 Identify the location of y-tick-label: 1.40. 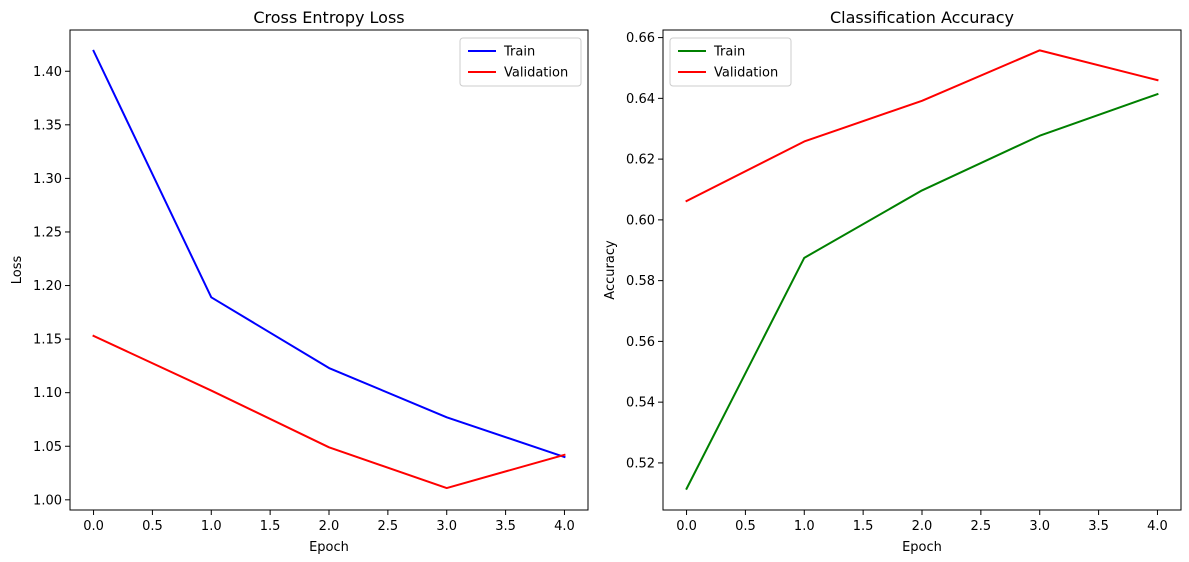
(47, 72).